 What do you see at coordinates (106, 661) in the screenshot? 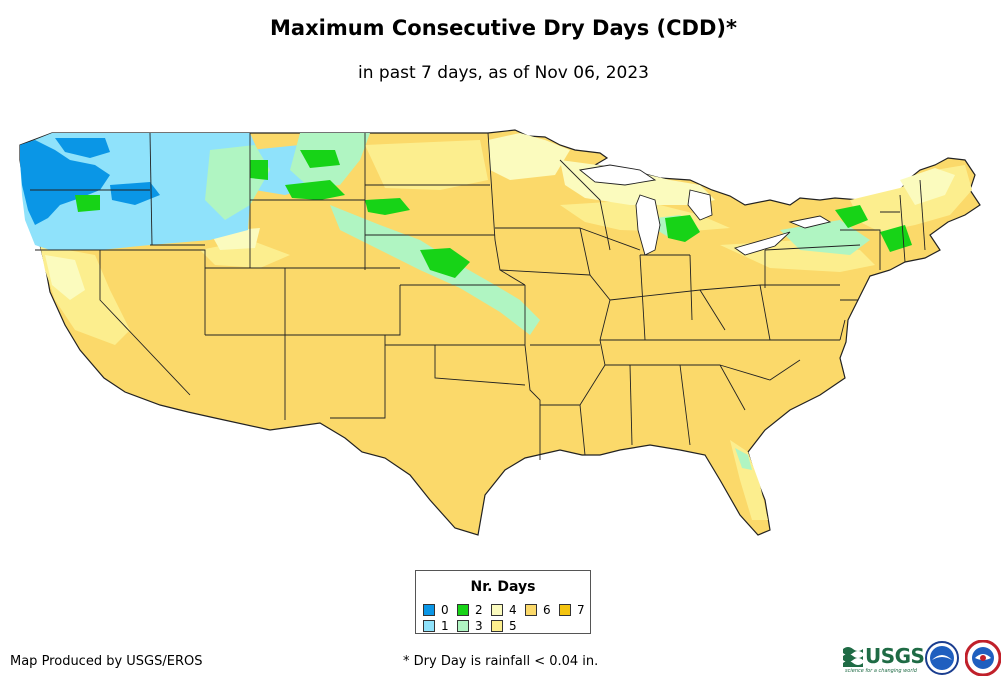
I see `map-credit: Map Produced by USGS/EROS` at bounding box center [106, 661].